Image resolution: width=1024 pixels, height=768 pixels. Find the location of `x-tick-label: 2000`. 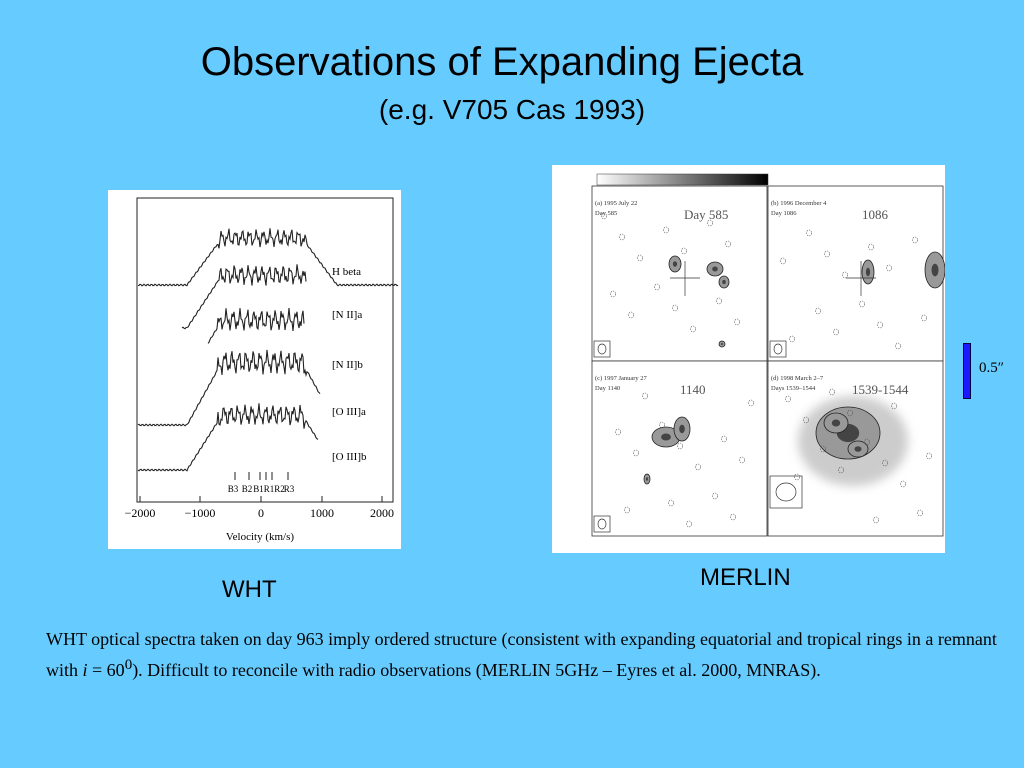

x-tick-label: 2000 is located at coordinates (382, 513).